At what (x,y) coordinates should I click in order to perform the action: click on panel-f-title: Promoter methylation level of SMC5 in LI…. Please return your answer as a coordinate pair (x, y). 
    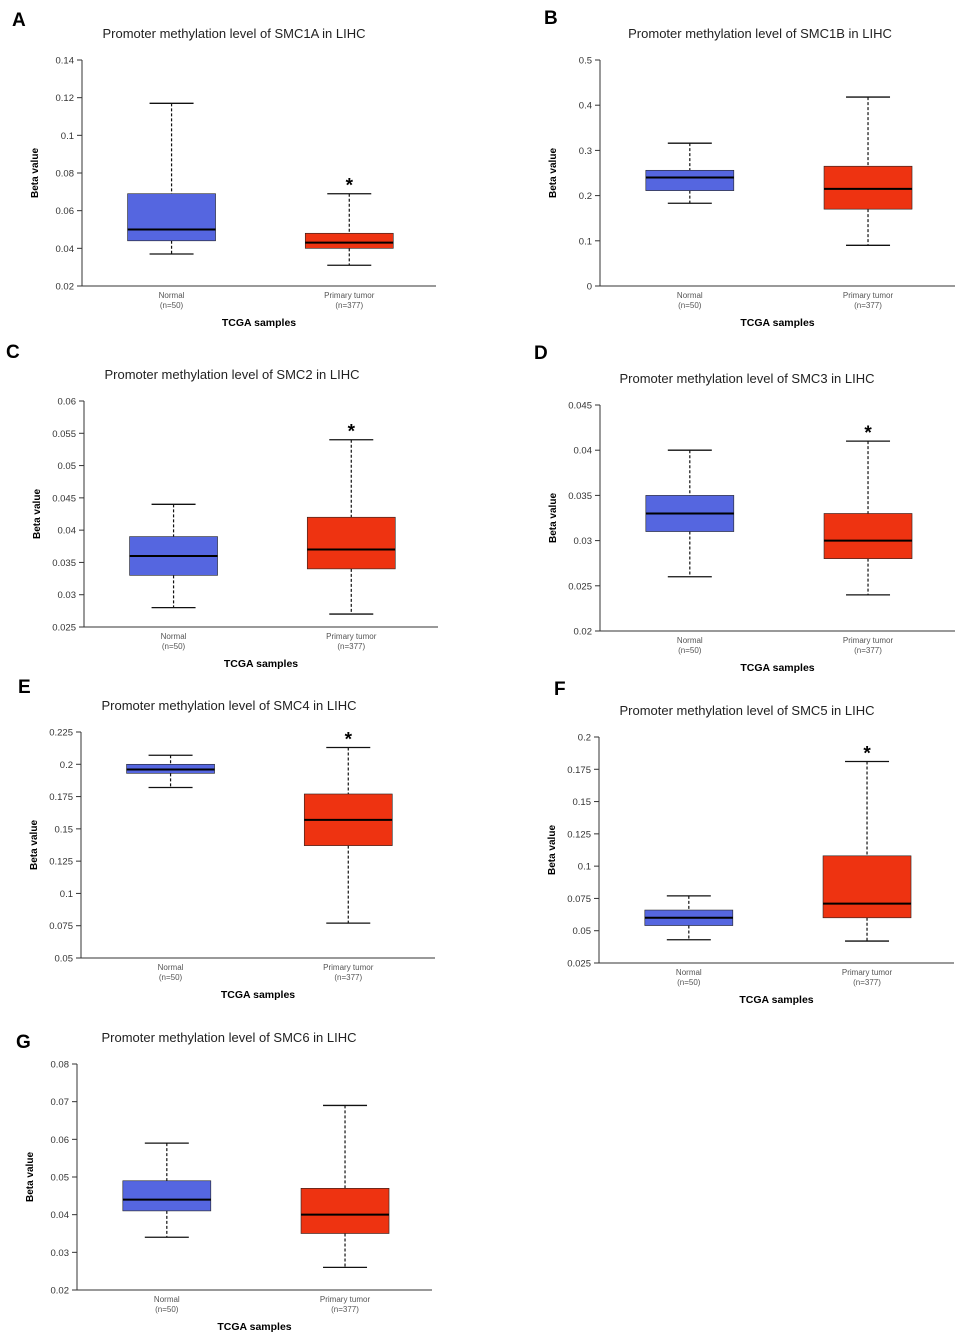
    Looking at the image, I should click on (746, 710).